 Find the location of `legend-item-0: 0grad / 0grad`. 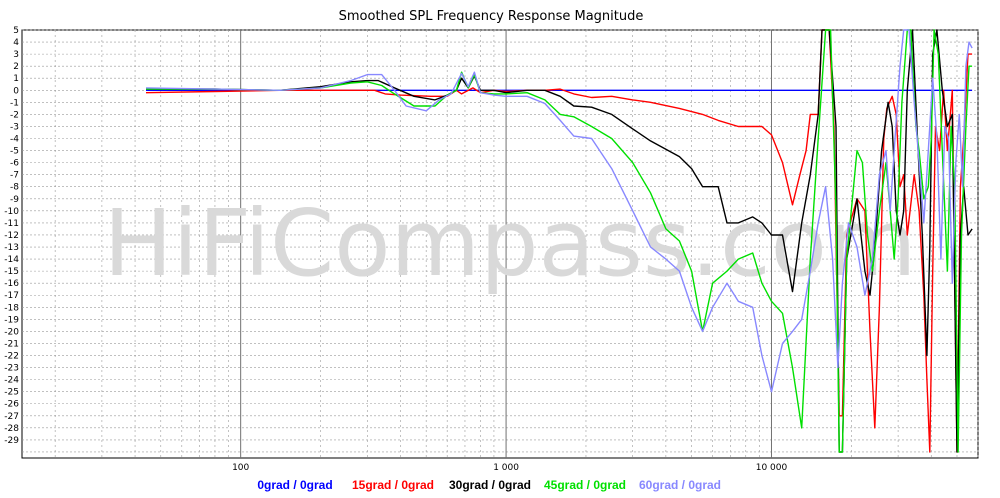

legend-item-0: 0grad / 0grad is located at coordinates (294, 485).